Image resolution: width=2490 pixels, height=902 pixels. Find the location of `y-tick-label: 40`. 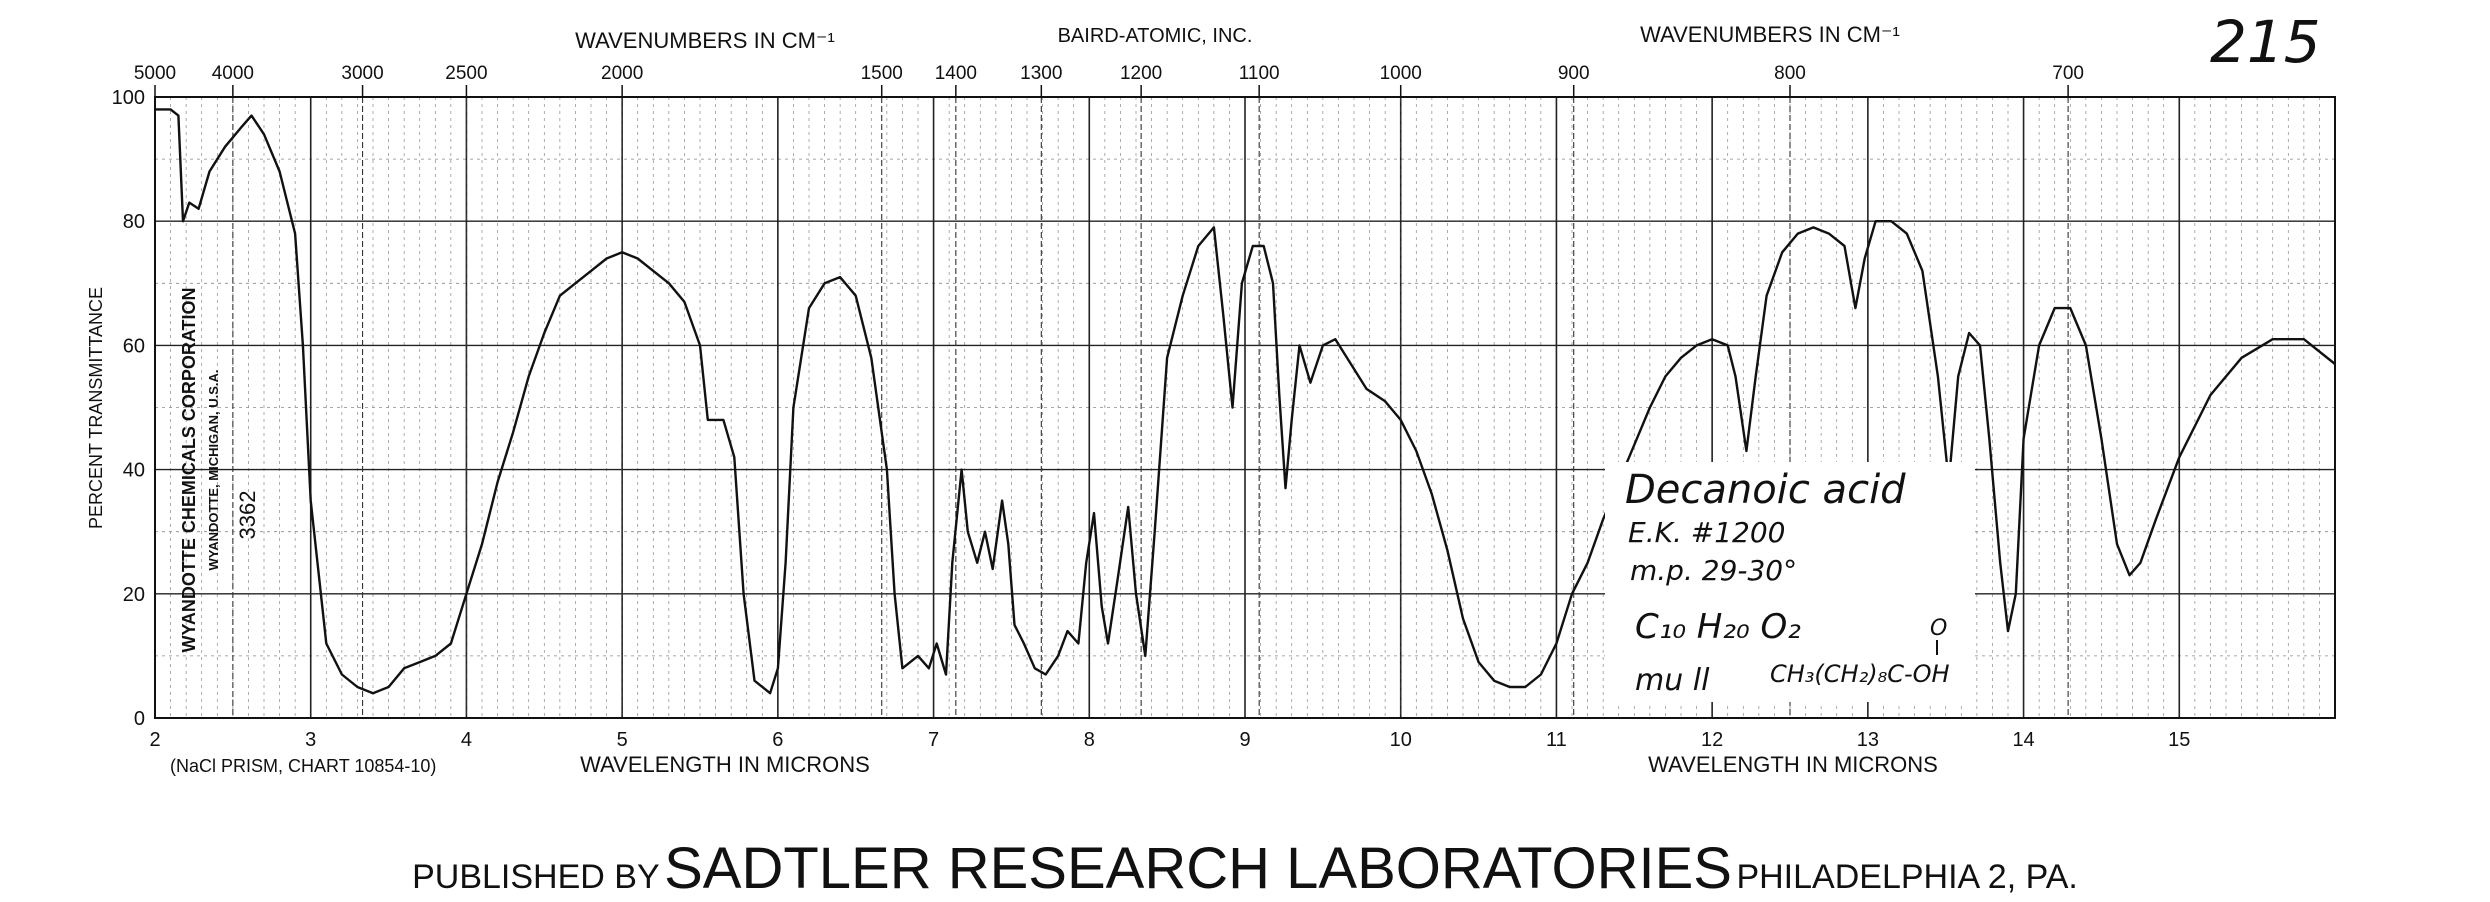

y-tick-label: 40 is located at coordinates (134, 471).